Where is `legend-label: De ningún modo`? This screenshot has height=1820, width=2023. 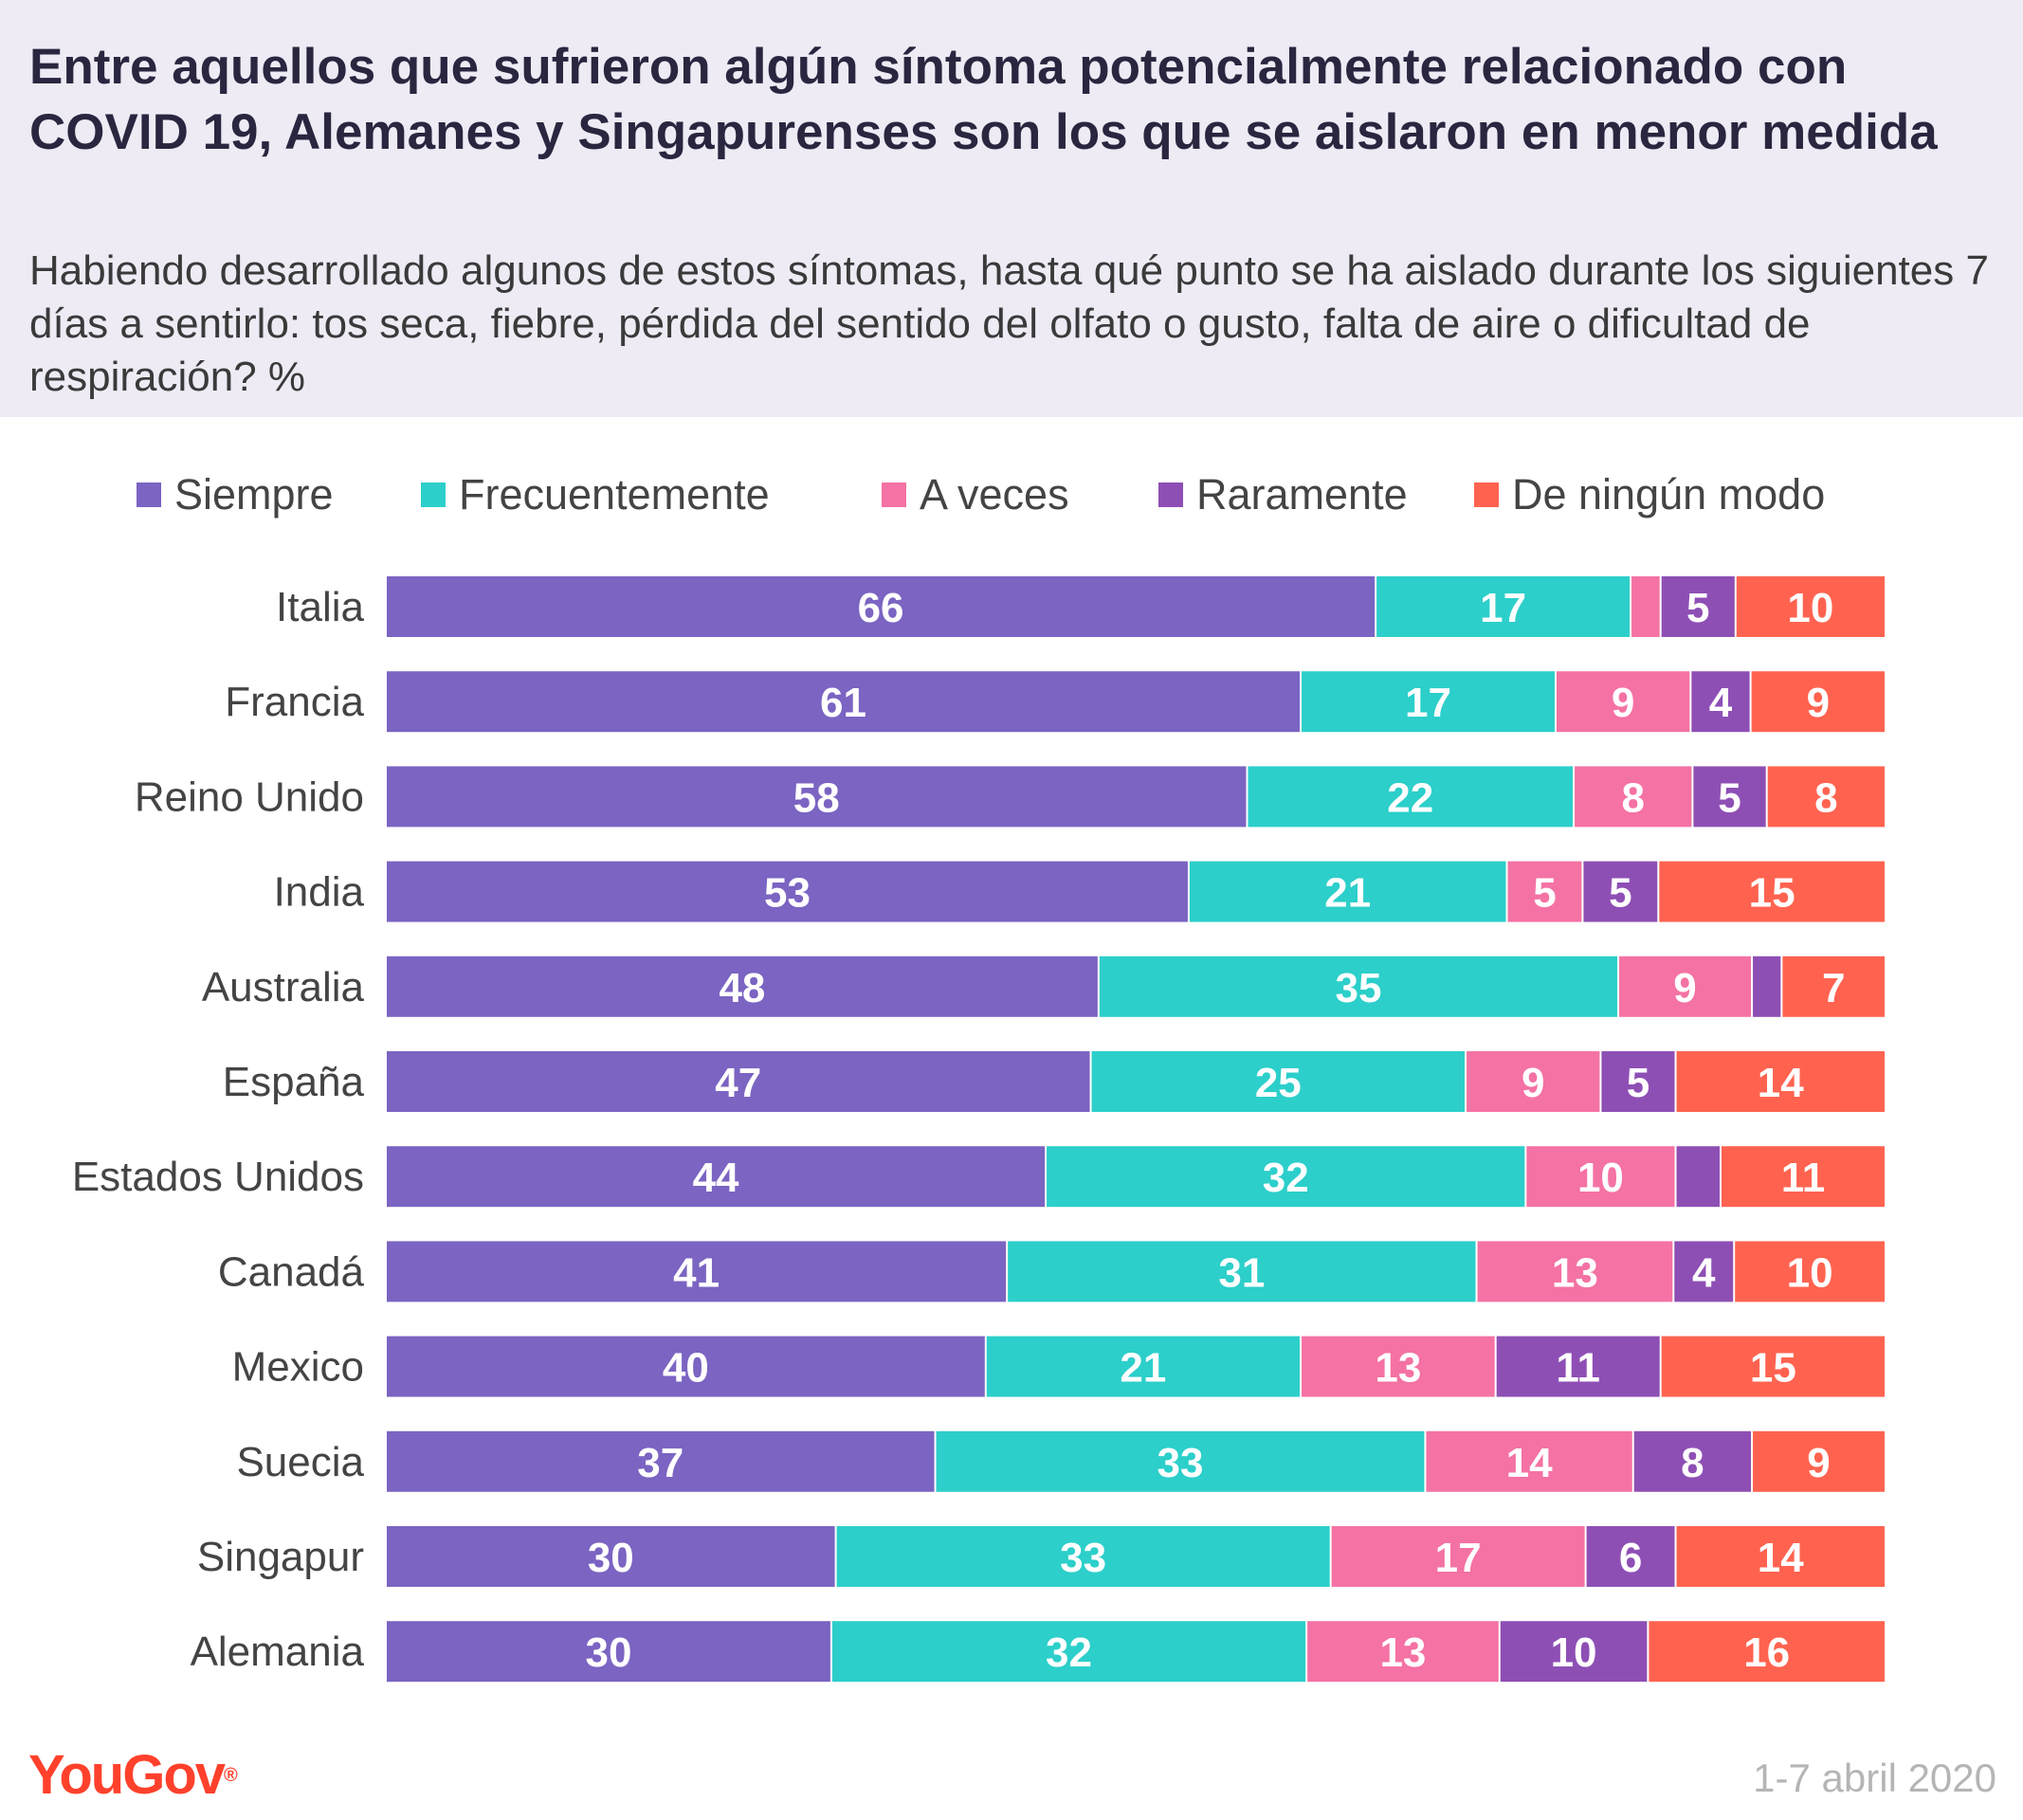 legend-label: De ningún modo is located at coordinates (1669, 494).